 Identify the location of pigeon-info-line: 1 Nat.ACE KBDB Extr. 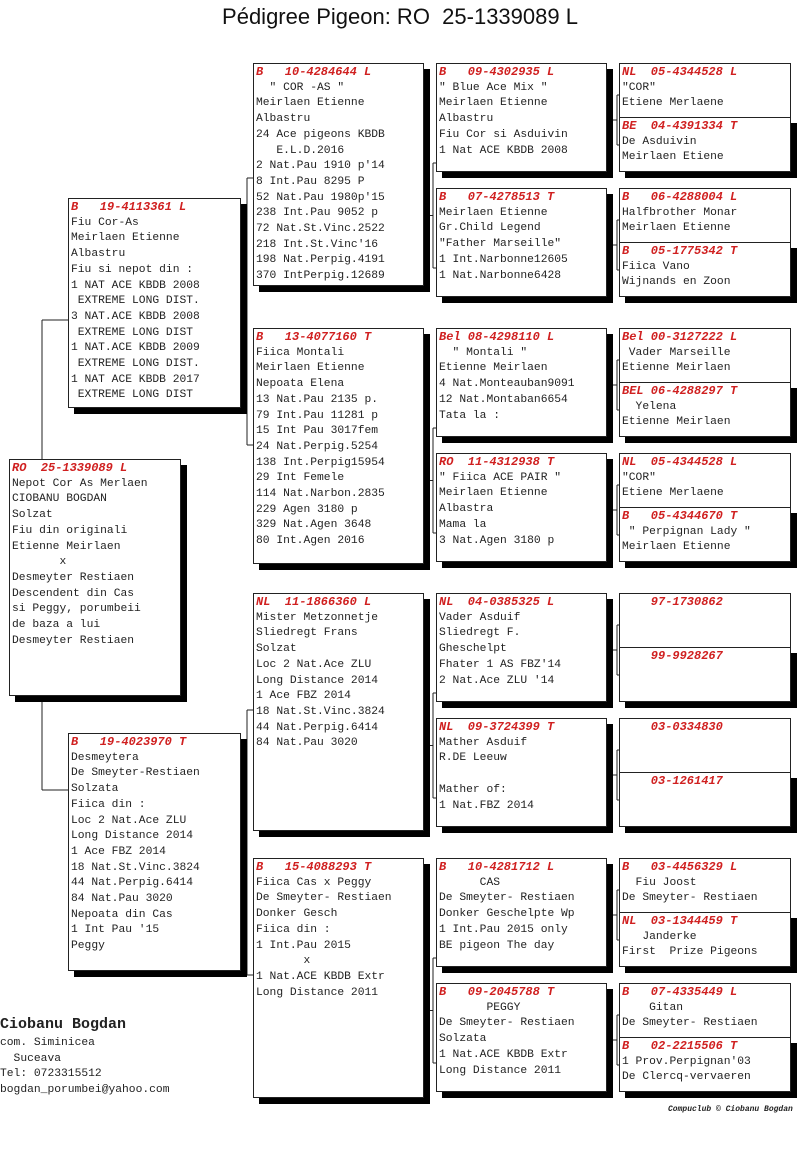
(320, 976).